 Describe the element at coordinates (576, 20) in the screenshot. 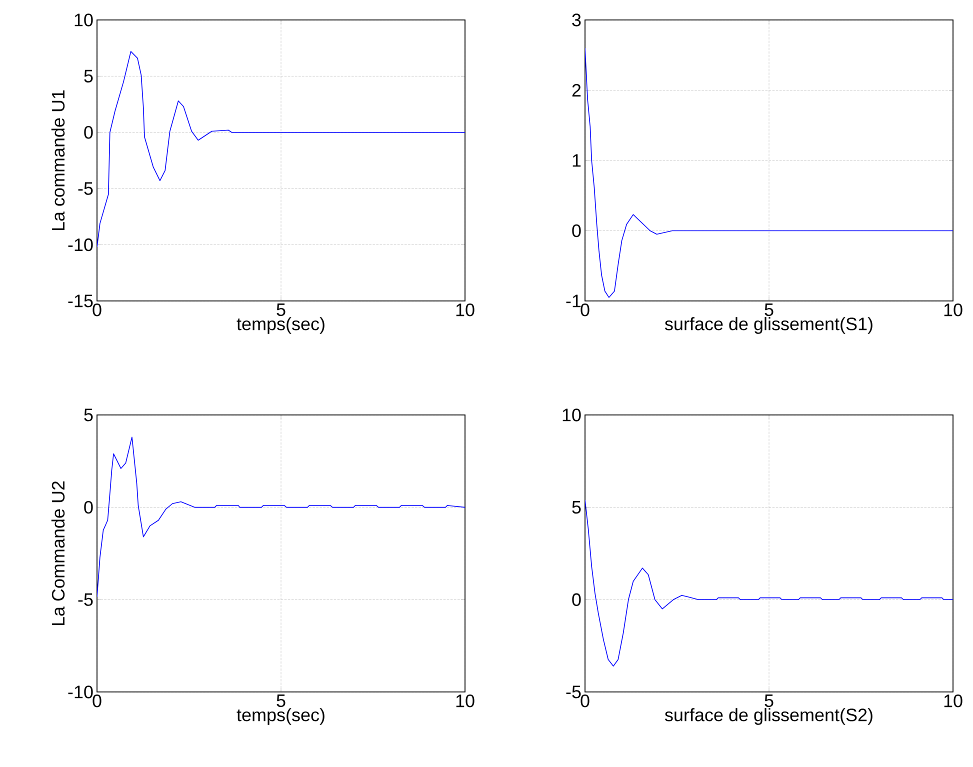

I see `y-tick-label: 3` at that location.